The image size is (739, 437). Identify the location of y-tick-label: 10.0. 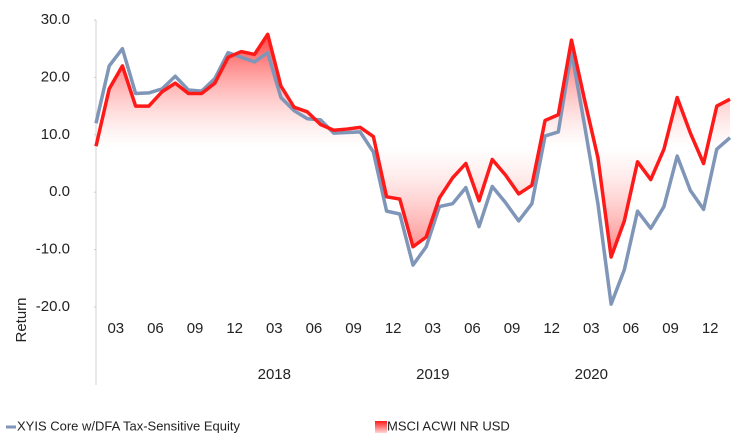
(55, 134).